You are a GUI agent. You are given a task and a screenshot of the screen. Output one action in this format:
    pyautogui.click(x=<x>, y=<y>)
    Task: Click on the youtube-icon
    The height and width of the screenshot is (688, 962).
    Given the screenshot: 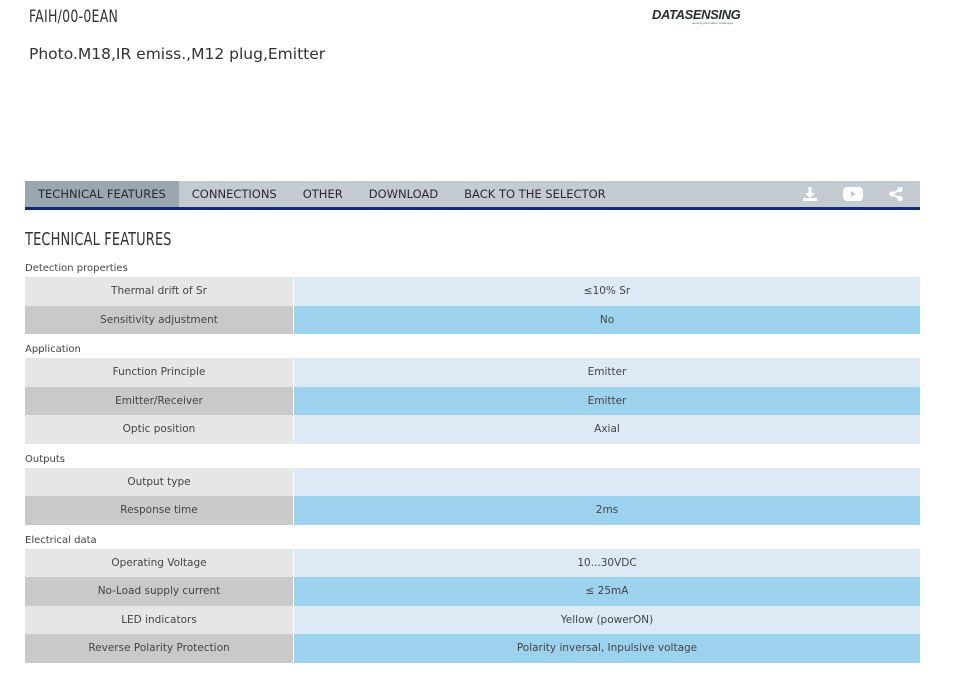 What is the action you would take?
    pyautogui.click(x=853, y=194)
    